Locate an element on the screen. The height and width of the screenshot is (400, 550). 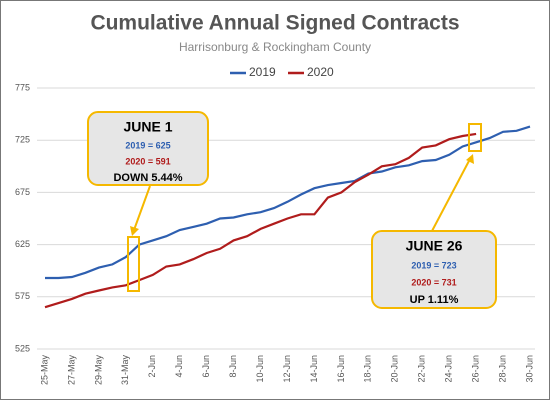
x-tick-label: 8-Jun is located at coordinates (233, 366).